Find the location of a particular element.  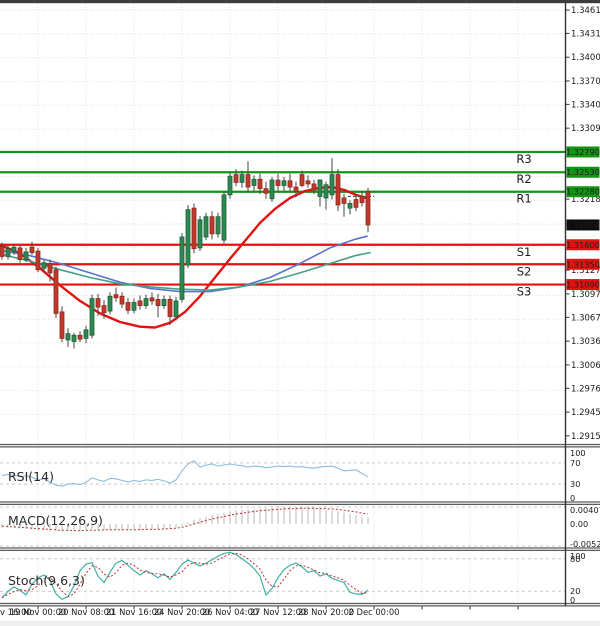

resistance-R3-badge-text: 1.32790 is located at coordinates (583, 152).